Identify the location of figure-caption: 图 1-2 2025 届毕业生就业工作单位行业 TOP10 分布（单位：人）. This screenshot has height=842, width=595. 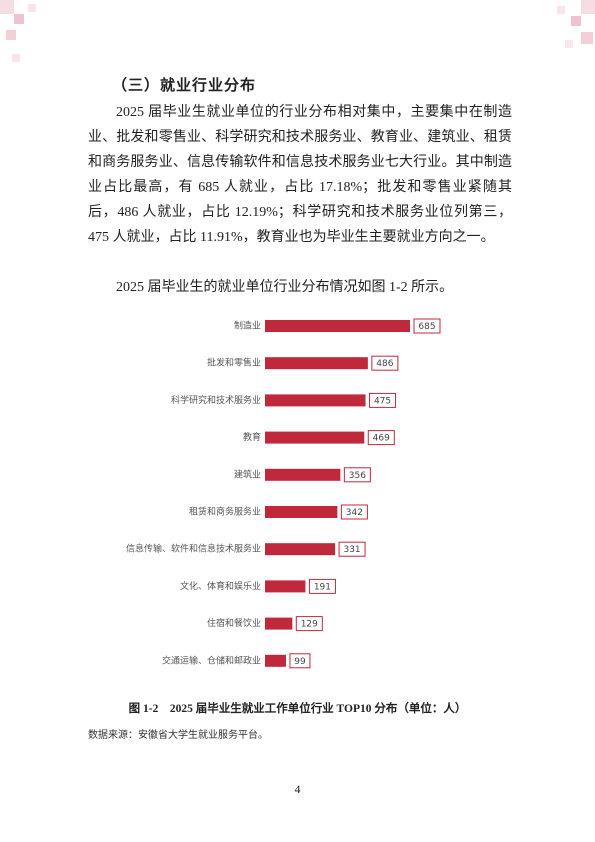
(297, 709).